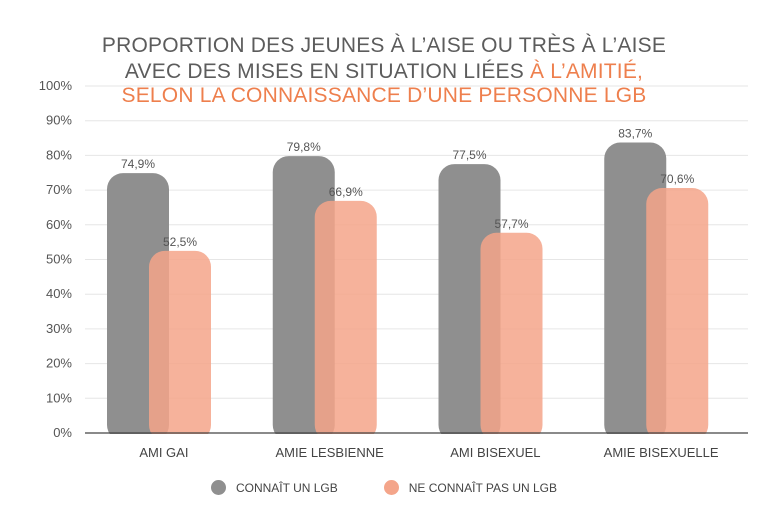 Image resolution: width=768 pixels, height=523 pixels. What do you see at coordinates (495, 452) in the screenshot?
I see `x-tick-label: AMI BISEXUEL` at bounding box center [495, 452].